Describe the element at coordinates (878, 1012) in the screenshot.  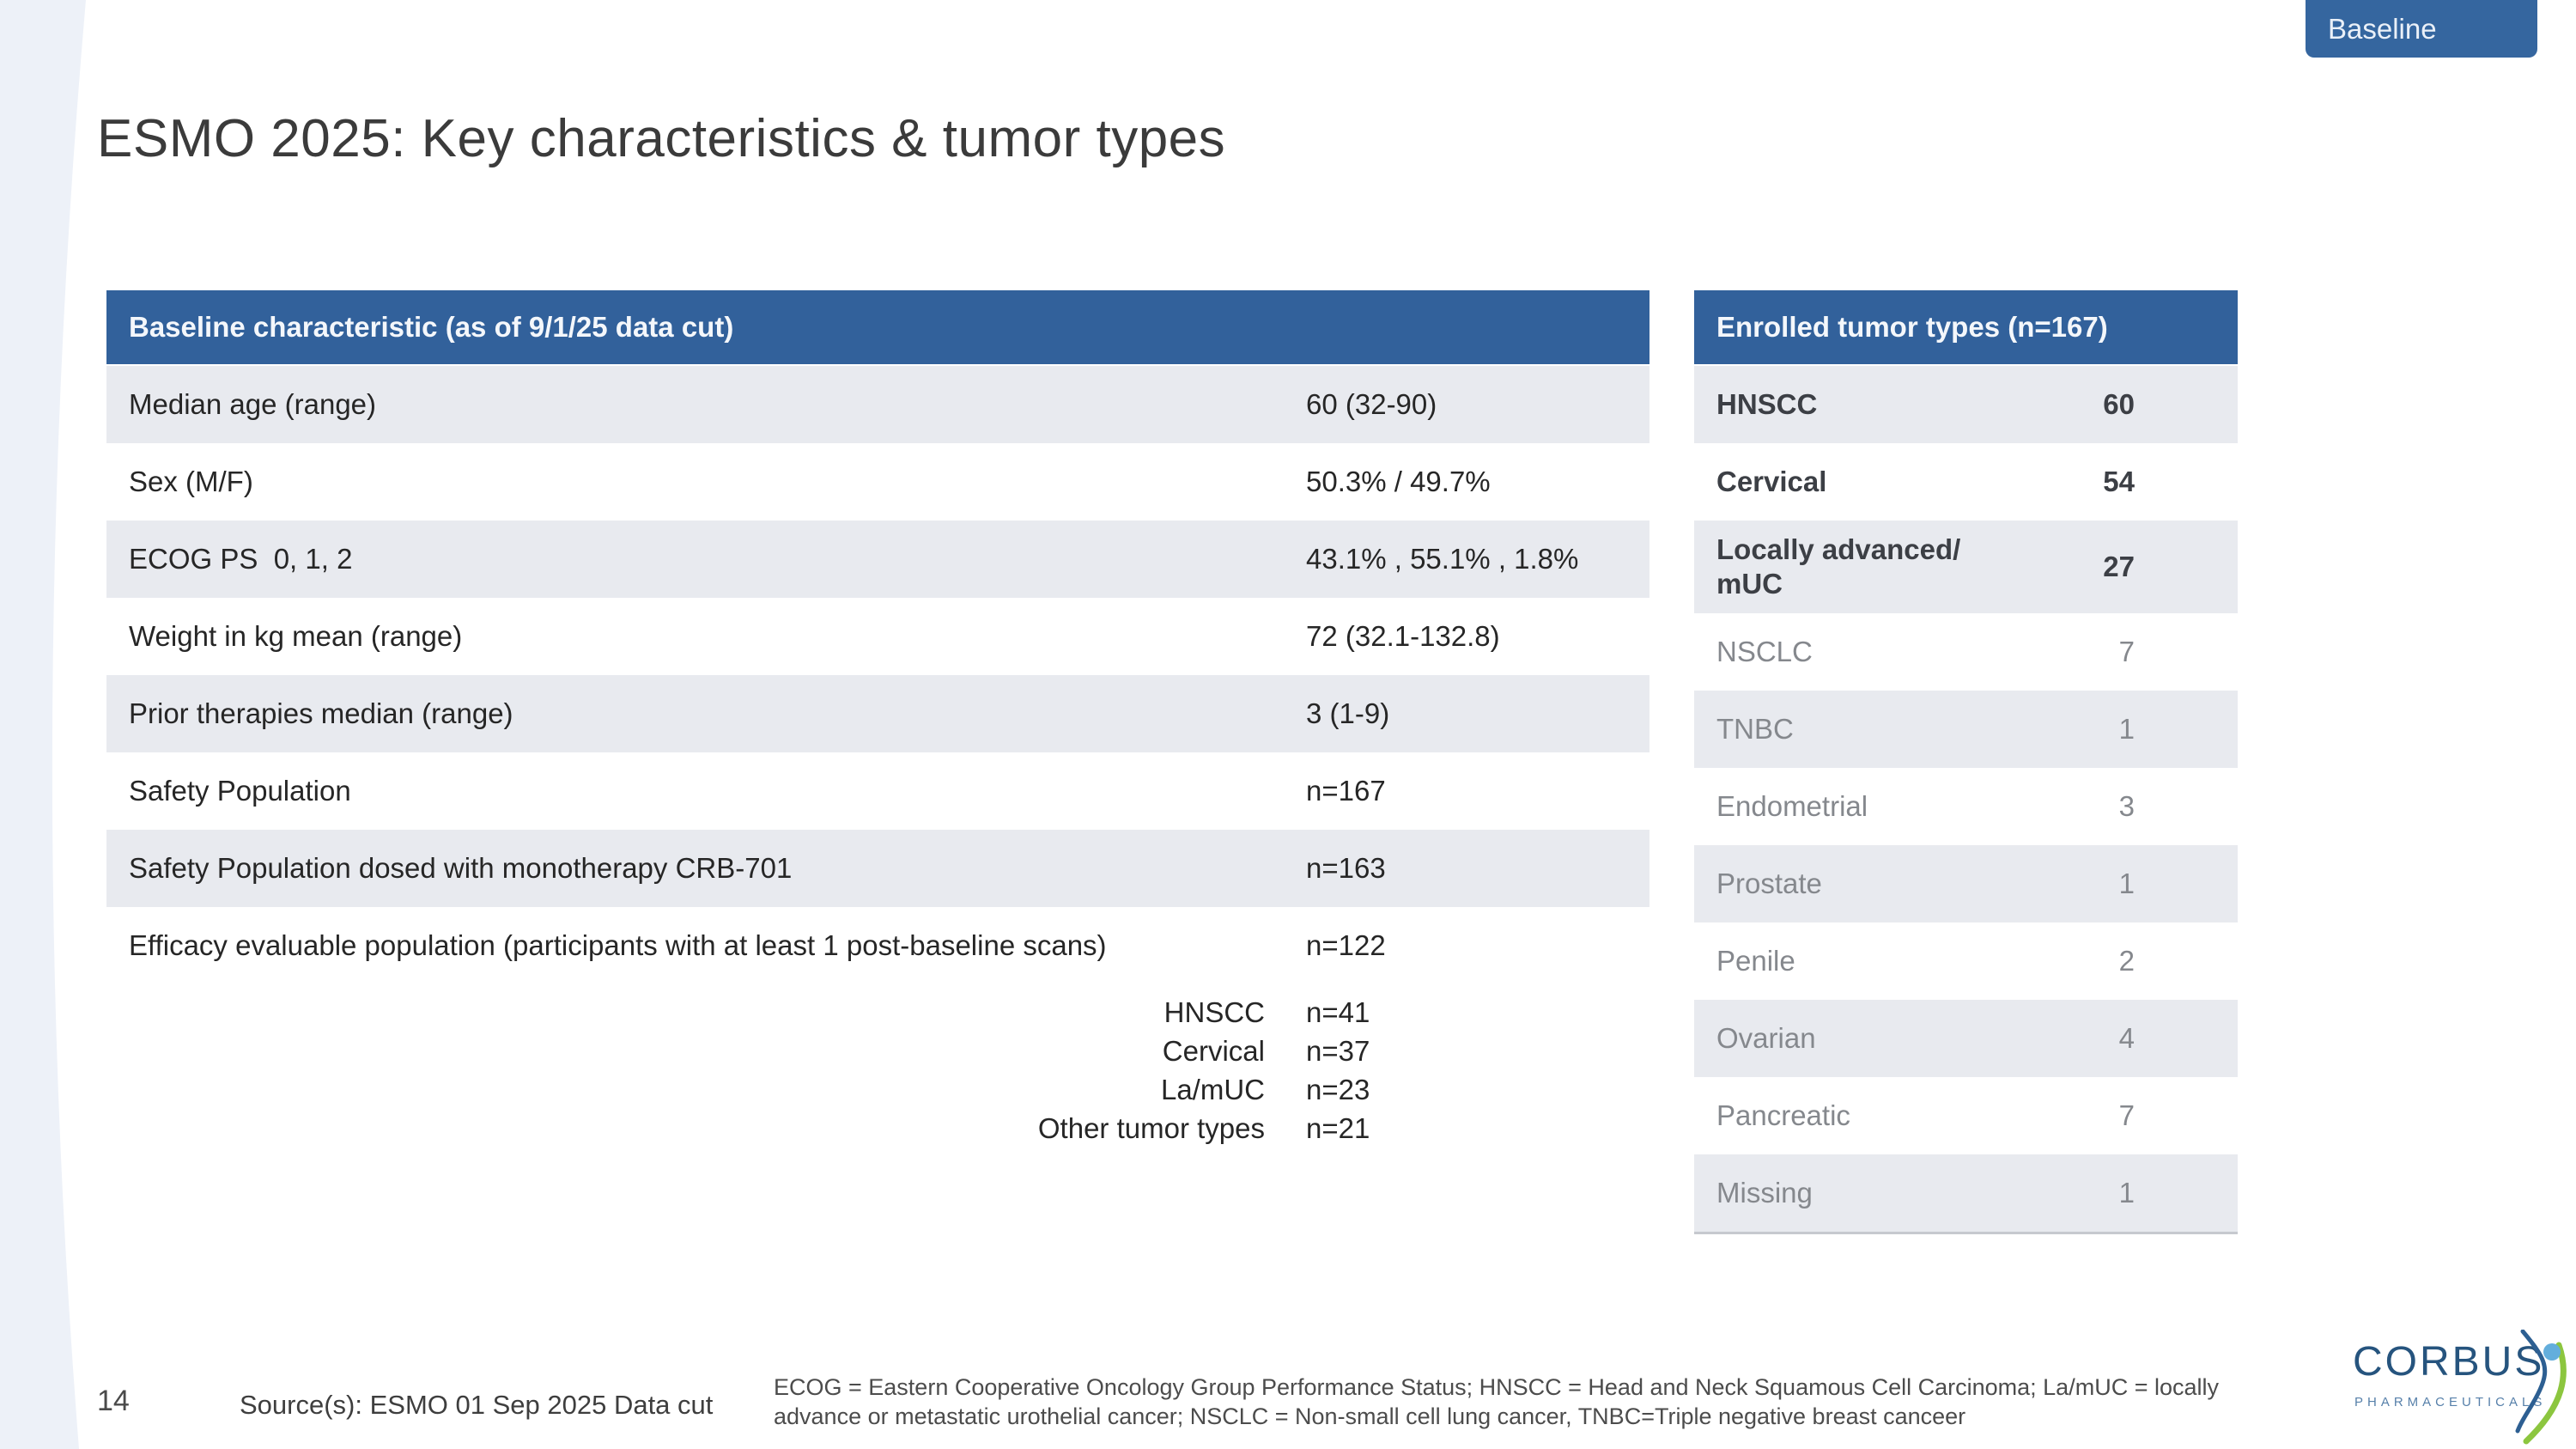
I see `subgroup-row: HNSCC n=41` at that location.